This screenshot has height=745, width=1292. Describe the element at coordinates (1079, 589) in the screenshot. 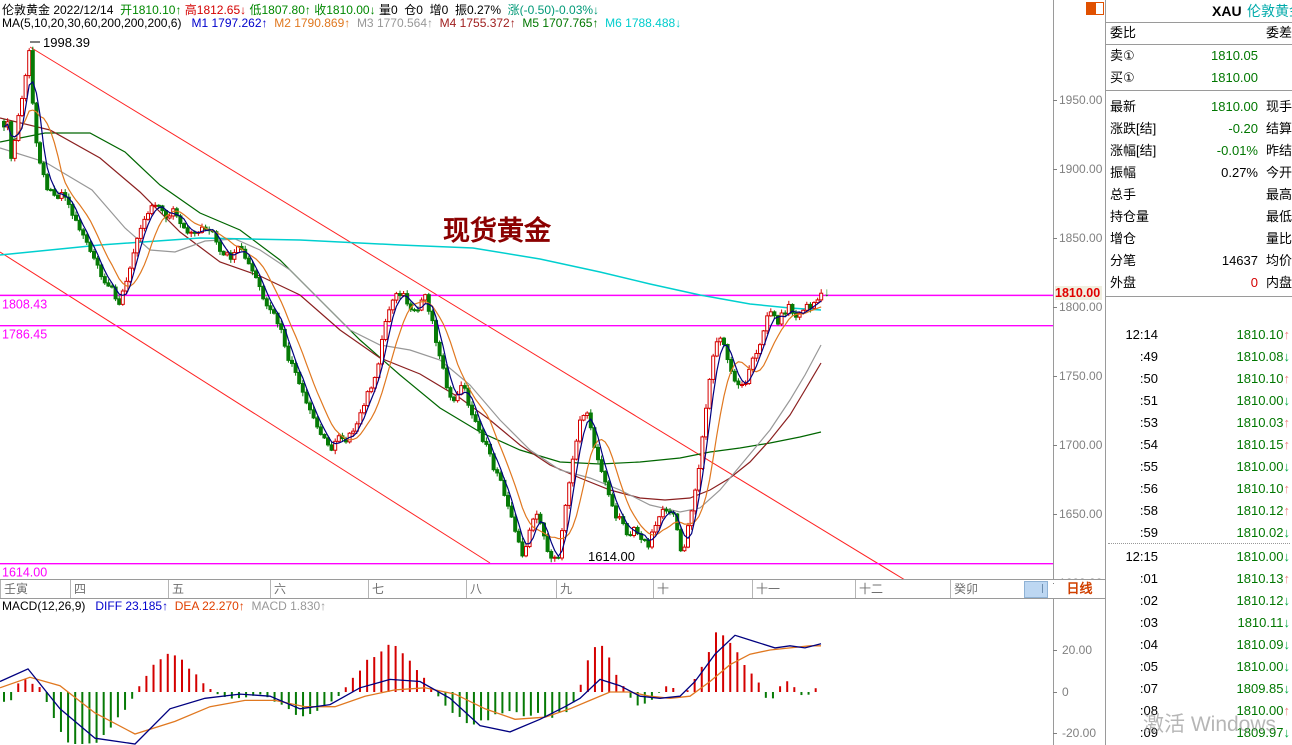

I see `period-selector: 日线` at that location.